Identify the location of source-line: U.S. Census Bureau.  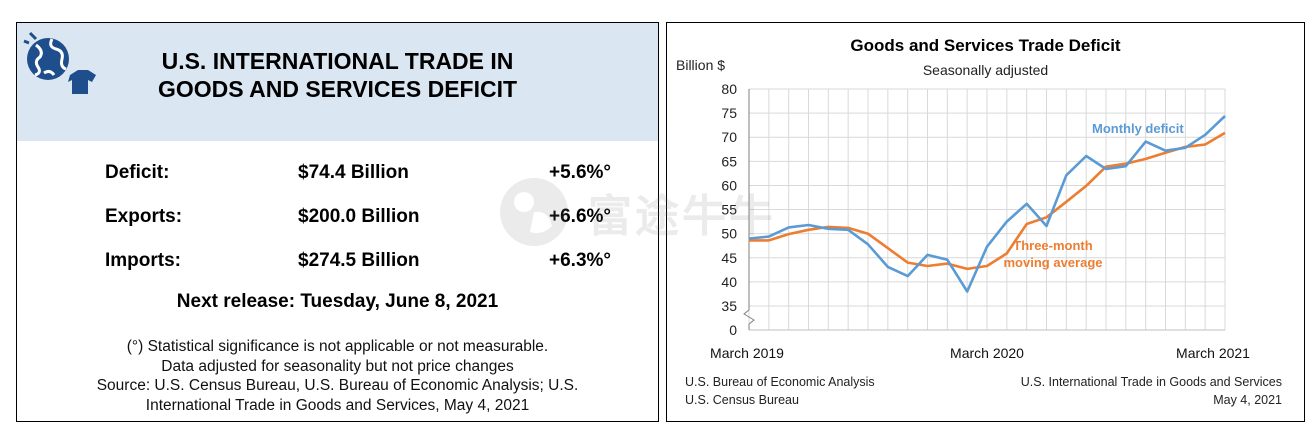
(742, 400).